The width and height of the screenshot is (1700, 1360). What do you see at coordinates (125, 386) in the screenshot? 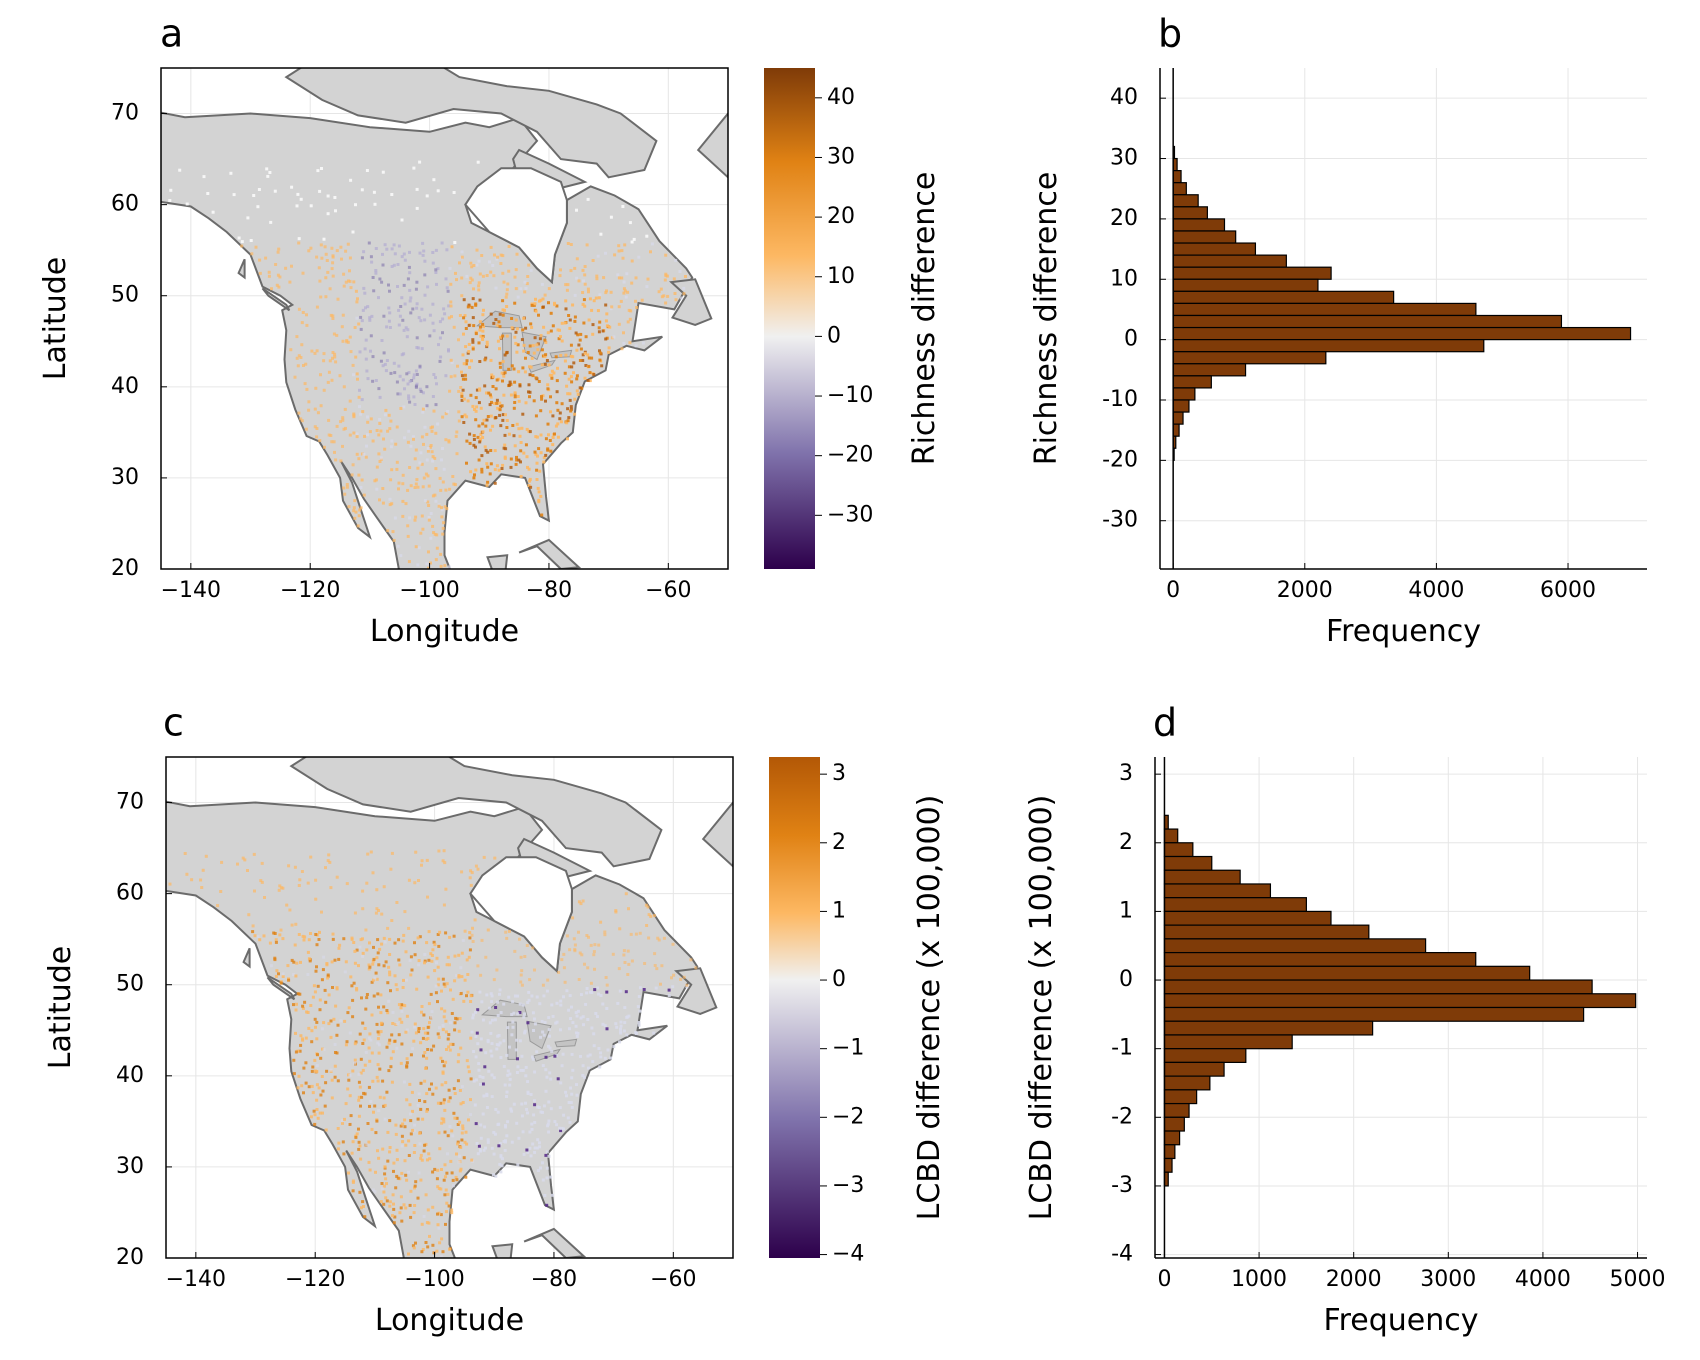
I see `y-tick-label: 40` at bounding box center [125, 386].